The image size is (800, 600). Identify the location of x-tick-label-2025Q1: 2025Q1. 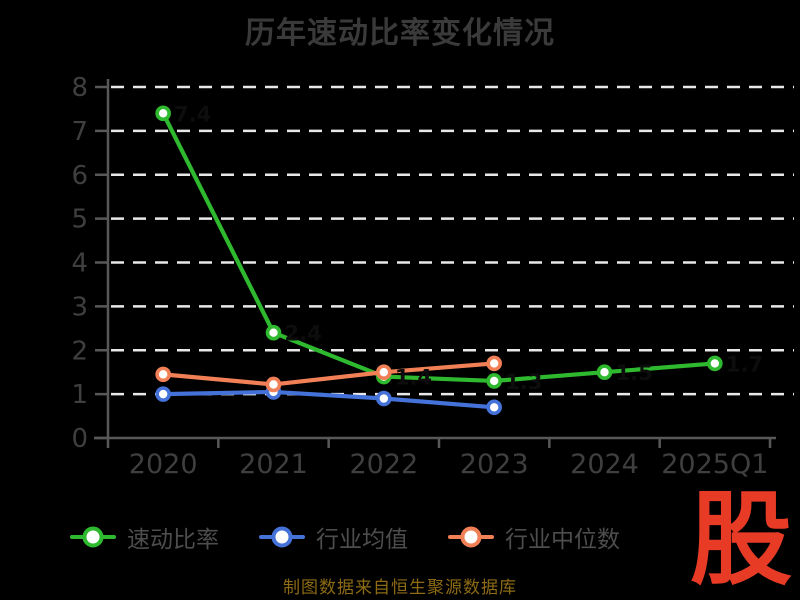
(714, 464).